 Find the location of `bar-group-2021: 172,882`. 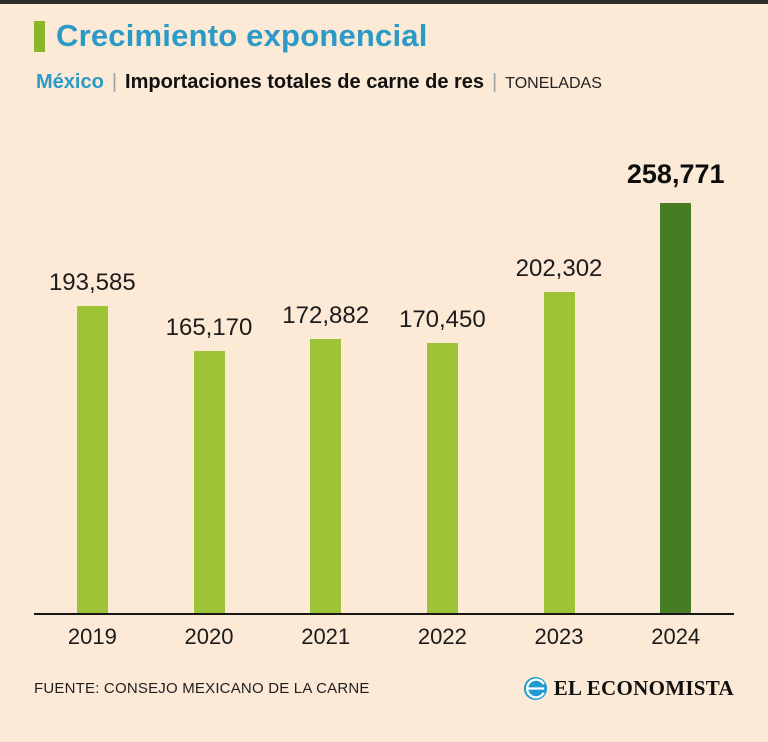

bar-group-2021: 172,882 is located at coordinates (325, 457).